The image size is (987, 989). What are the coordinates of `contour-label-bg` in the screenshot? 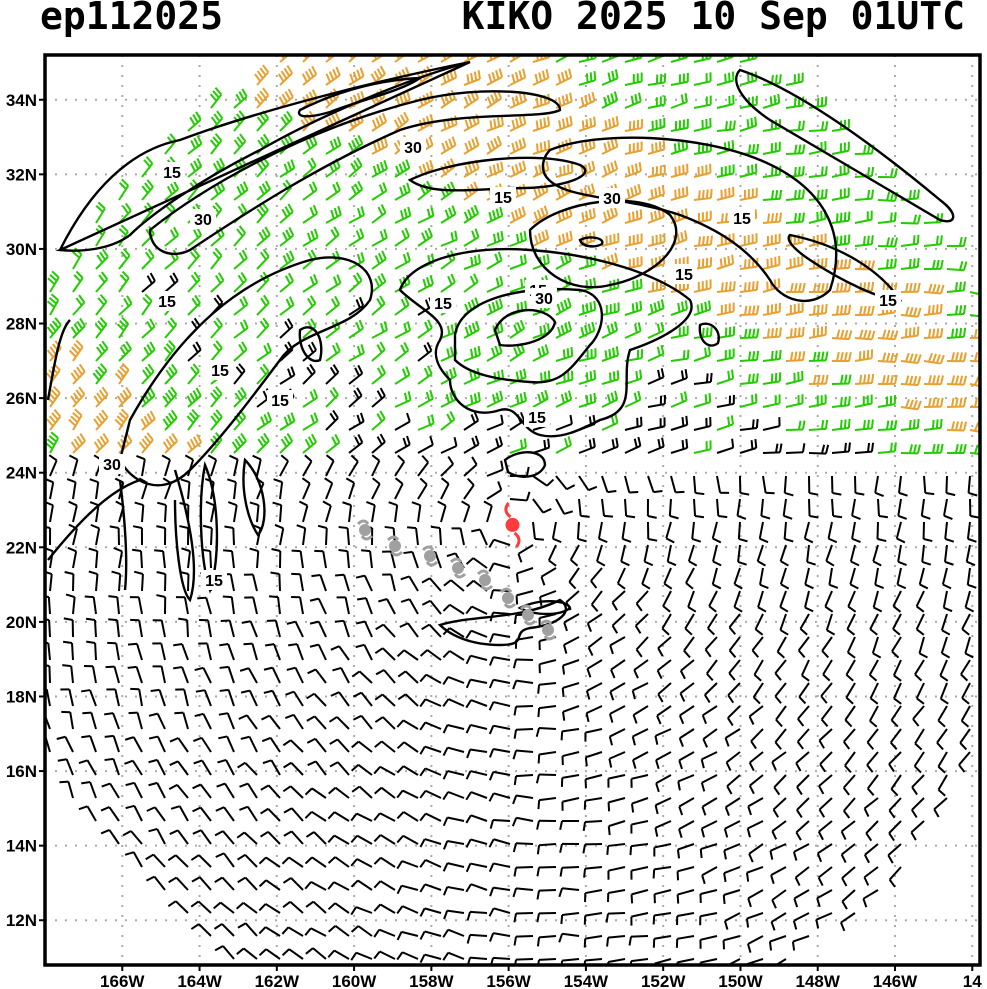 It's located at (172, 172).